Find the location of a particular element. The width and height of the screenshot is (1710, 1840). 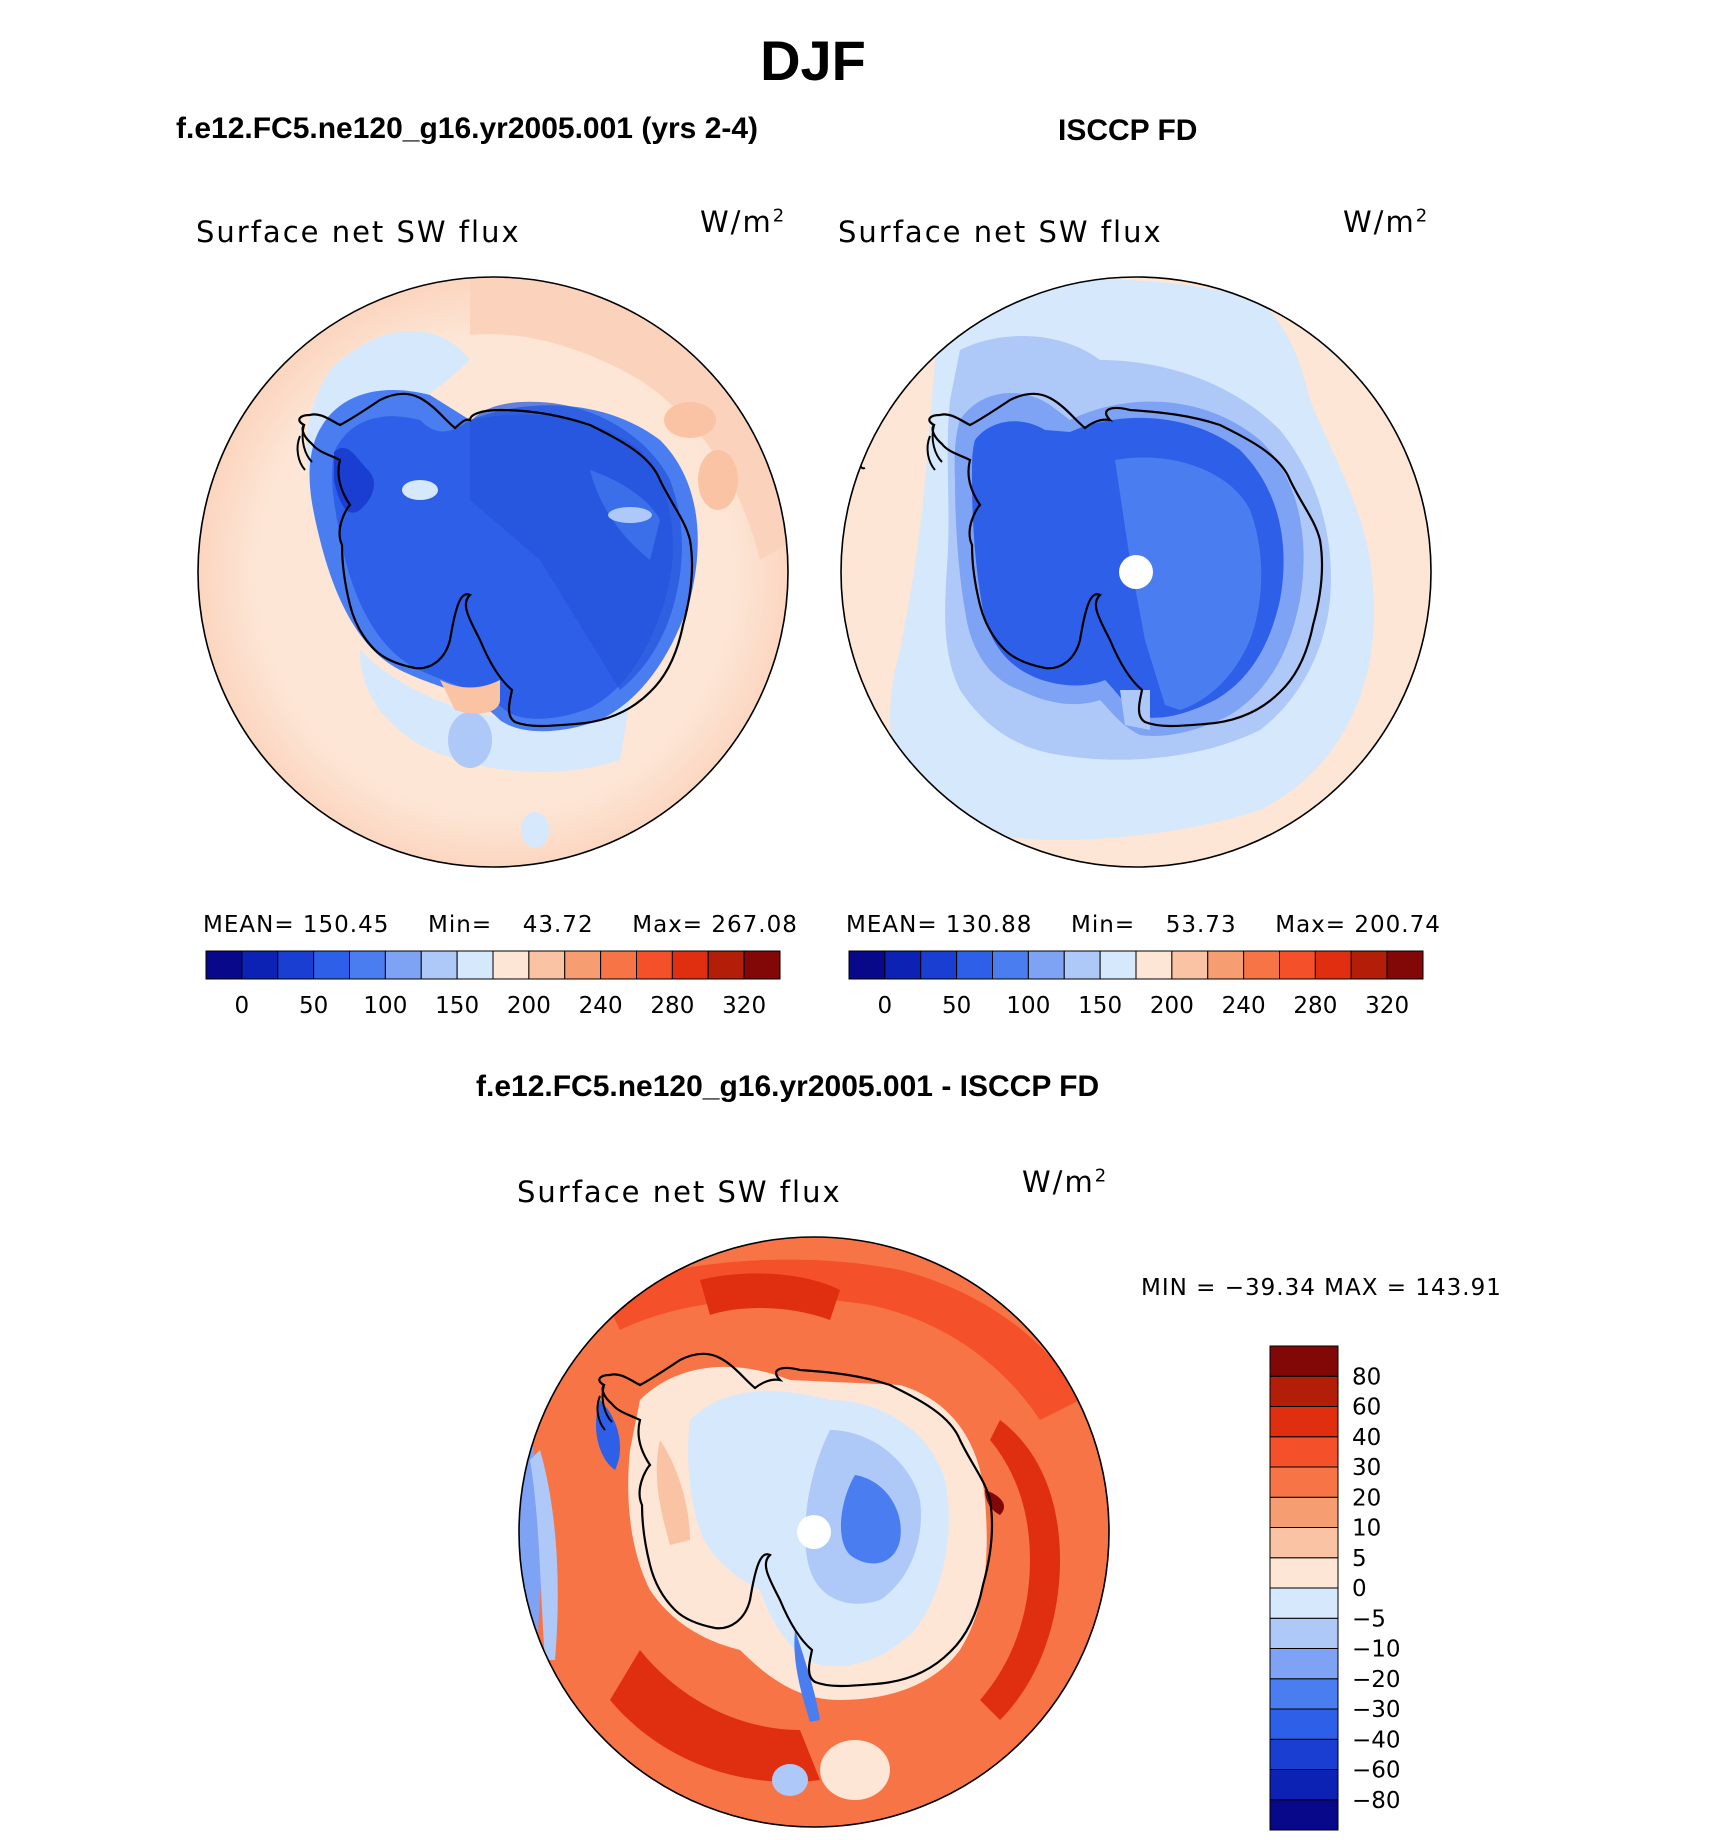

diff-negative-strip is located at coordinates (544, 1555).